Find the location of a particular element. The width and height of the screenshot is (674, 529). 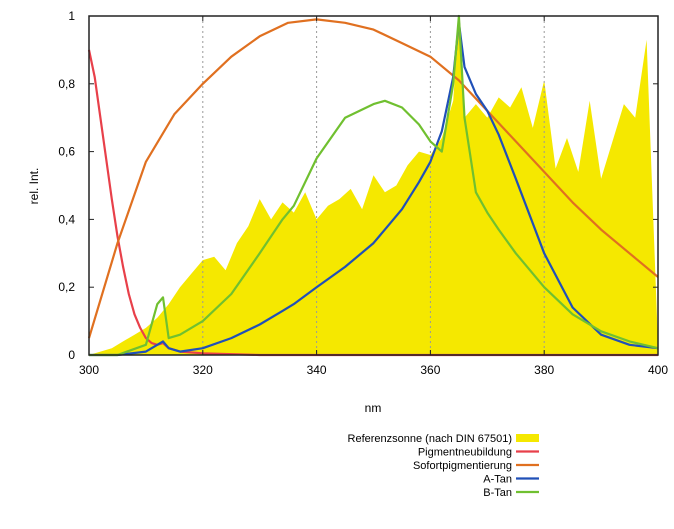

y-tick-label-4: 0,8 is located at coordinates (66, 84).